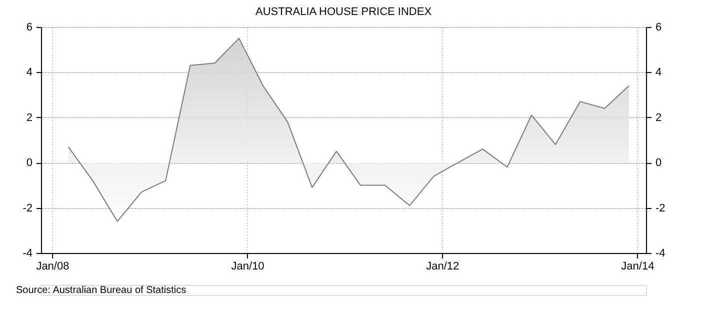  I want to click on x-tick-label: Jan/10, so click(247, 266).